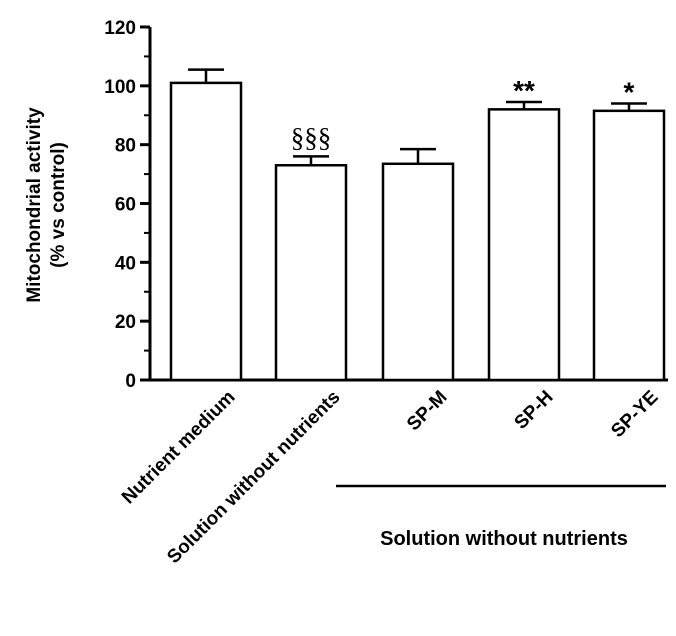  Describe the element at coordinates (120, 87) in the screenshot. I see `y-tick-label: 100` at that location.